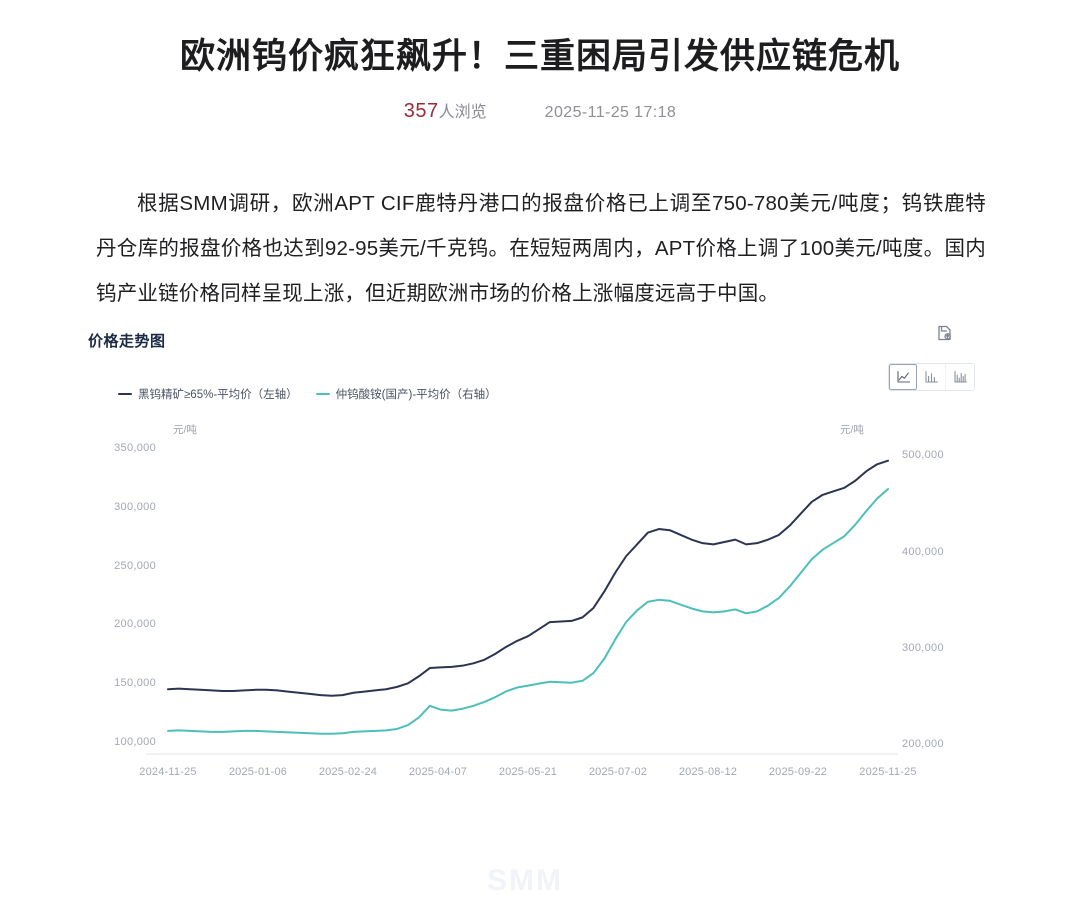  I want to click on x-tick: 2025-08-12, so click(708, 772).